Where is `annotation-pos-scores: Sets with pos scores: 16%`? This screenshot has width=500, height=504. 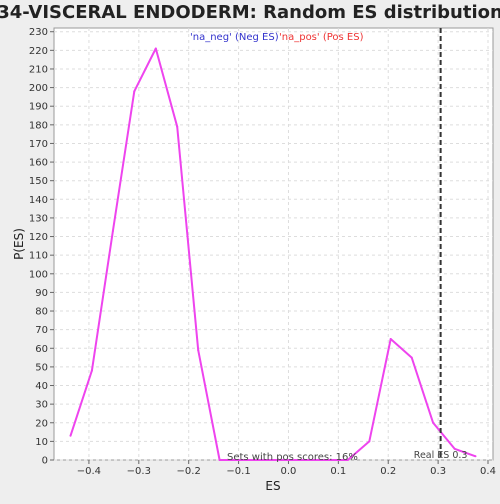 annotation-pos-scores: Sets with pos scores: 16% is located at coordinates (292, 457).